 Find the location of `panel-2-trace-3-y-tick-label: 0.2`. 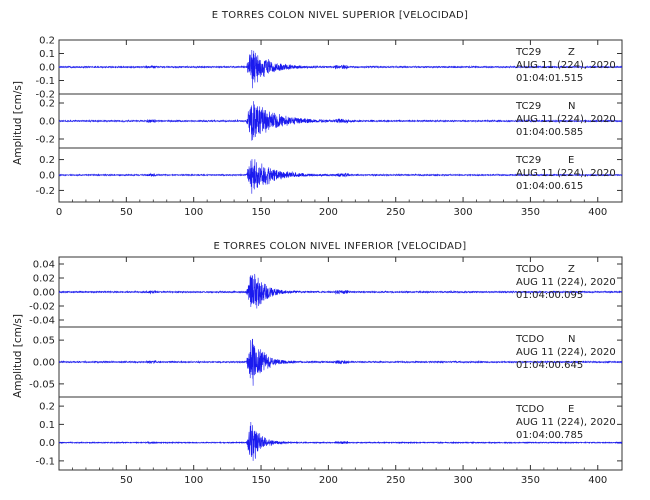

panel-2-trace-3-y-tick-label: 0.2 is located at coordinates (47, 407).